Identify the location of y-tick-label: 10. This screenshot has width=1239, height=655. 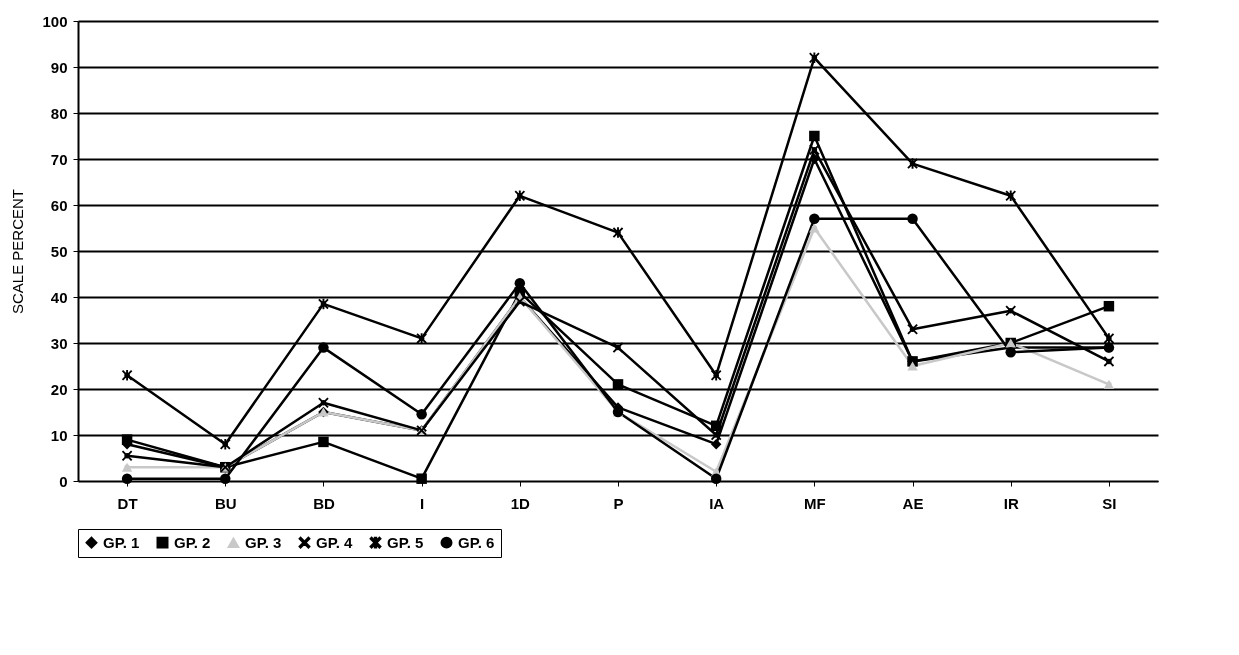
(59, 435).